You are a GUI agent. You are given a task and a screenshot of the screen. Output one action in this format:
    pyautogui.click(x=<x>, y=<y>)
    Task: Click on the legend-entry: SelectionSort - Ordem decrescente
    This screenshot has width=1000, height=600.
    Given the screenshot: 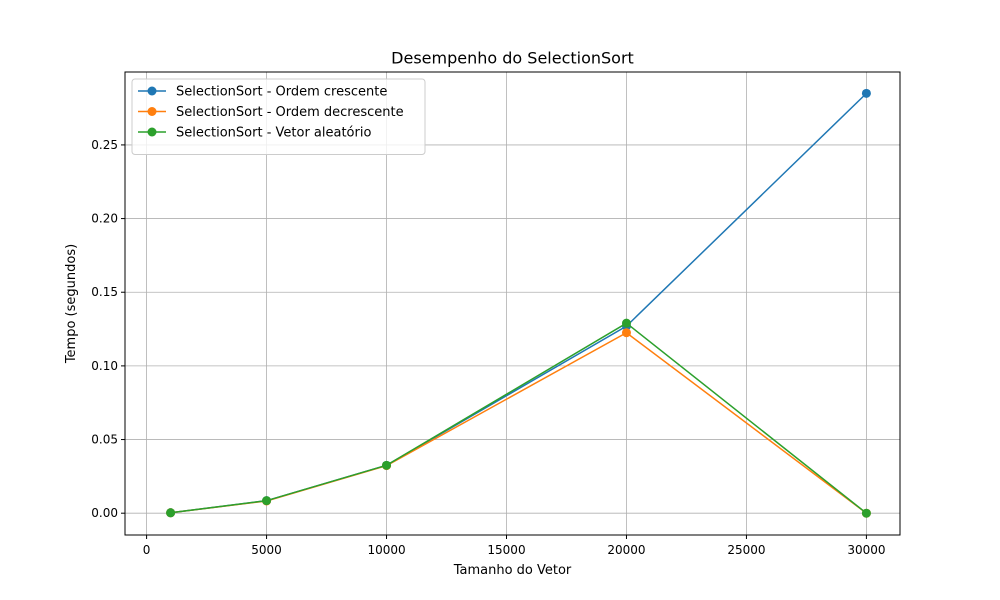 What is the action you would take?
    pyautogui.click(x=271, y=112)
    